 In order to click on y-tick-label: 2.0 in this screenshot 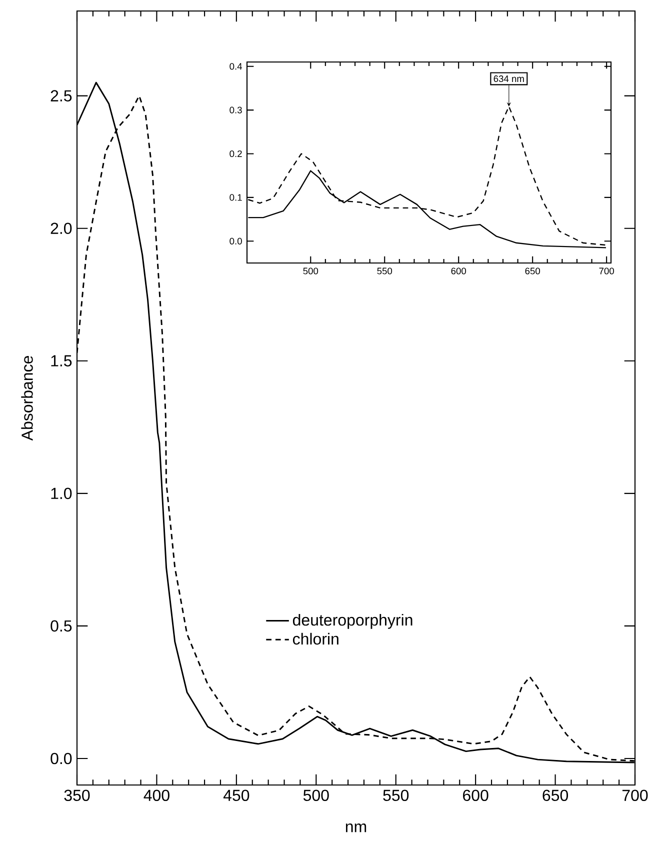, I will do `click(61, 228)`.